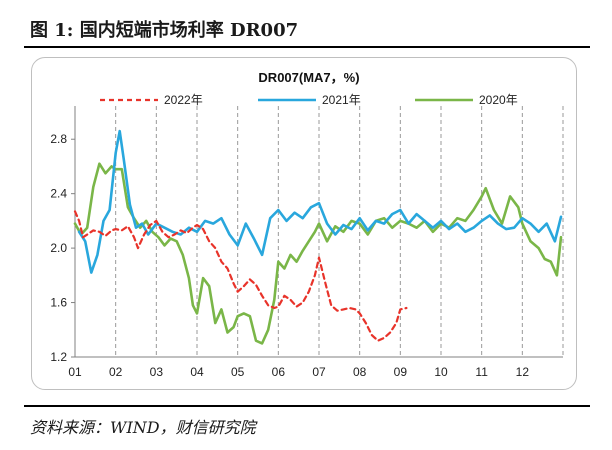 This screenshot has width=612, height=450. I want to click on y-tick-label: 2.0, so click(58, 248).